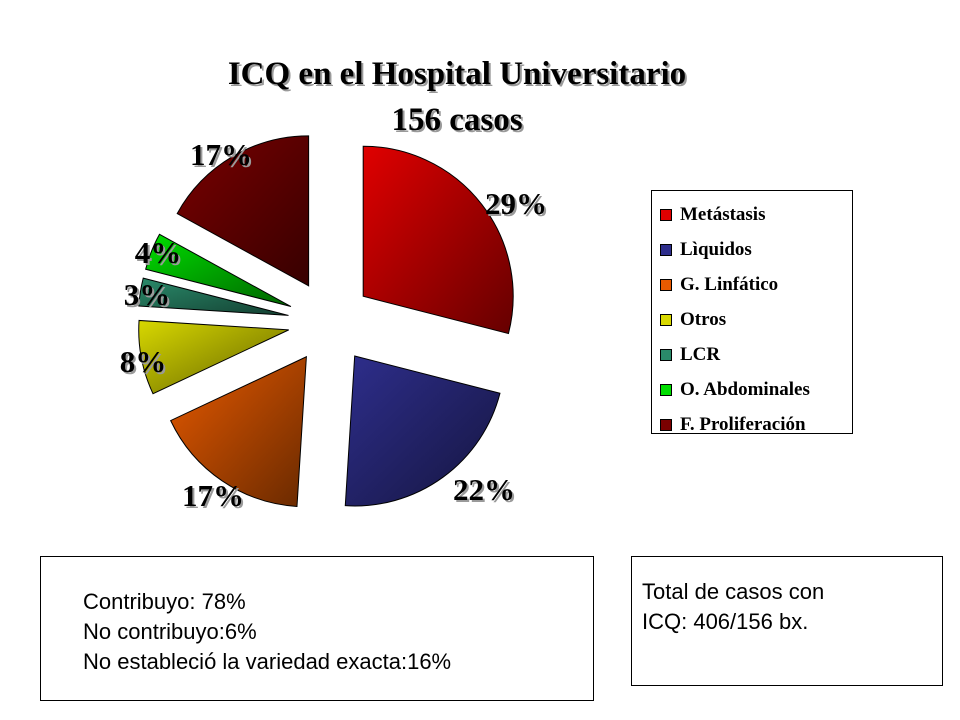 The height and width of the screenshot is (720, 960). Describe the element at coordinates (457, 74) in the screenshot. I see `chart-title: ICQ en el Hospital Universitario` at that location.